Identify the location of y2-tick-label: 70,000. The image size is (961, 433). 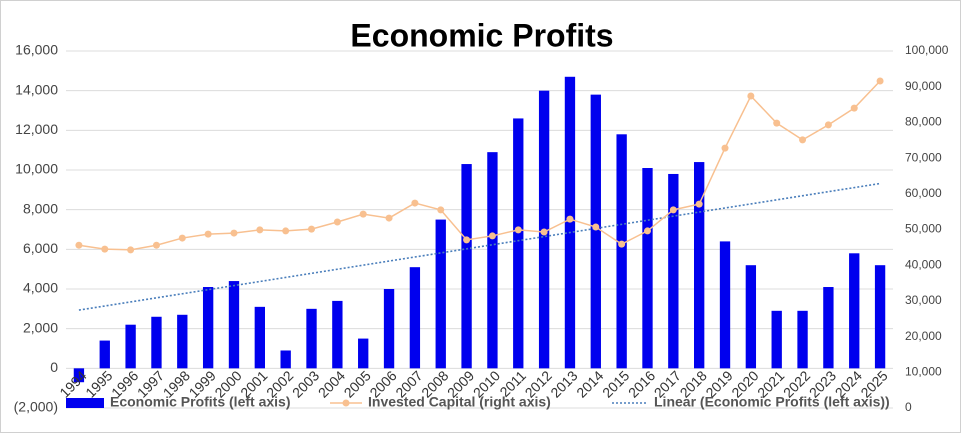
(923, 157).